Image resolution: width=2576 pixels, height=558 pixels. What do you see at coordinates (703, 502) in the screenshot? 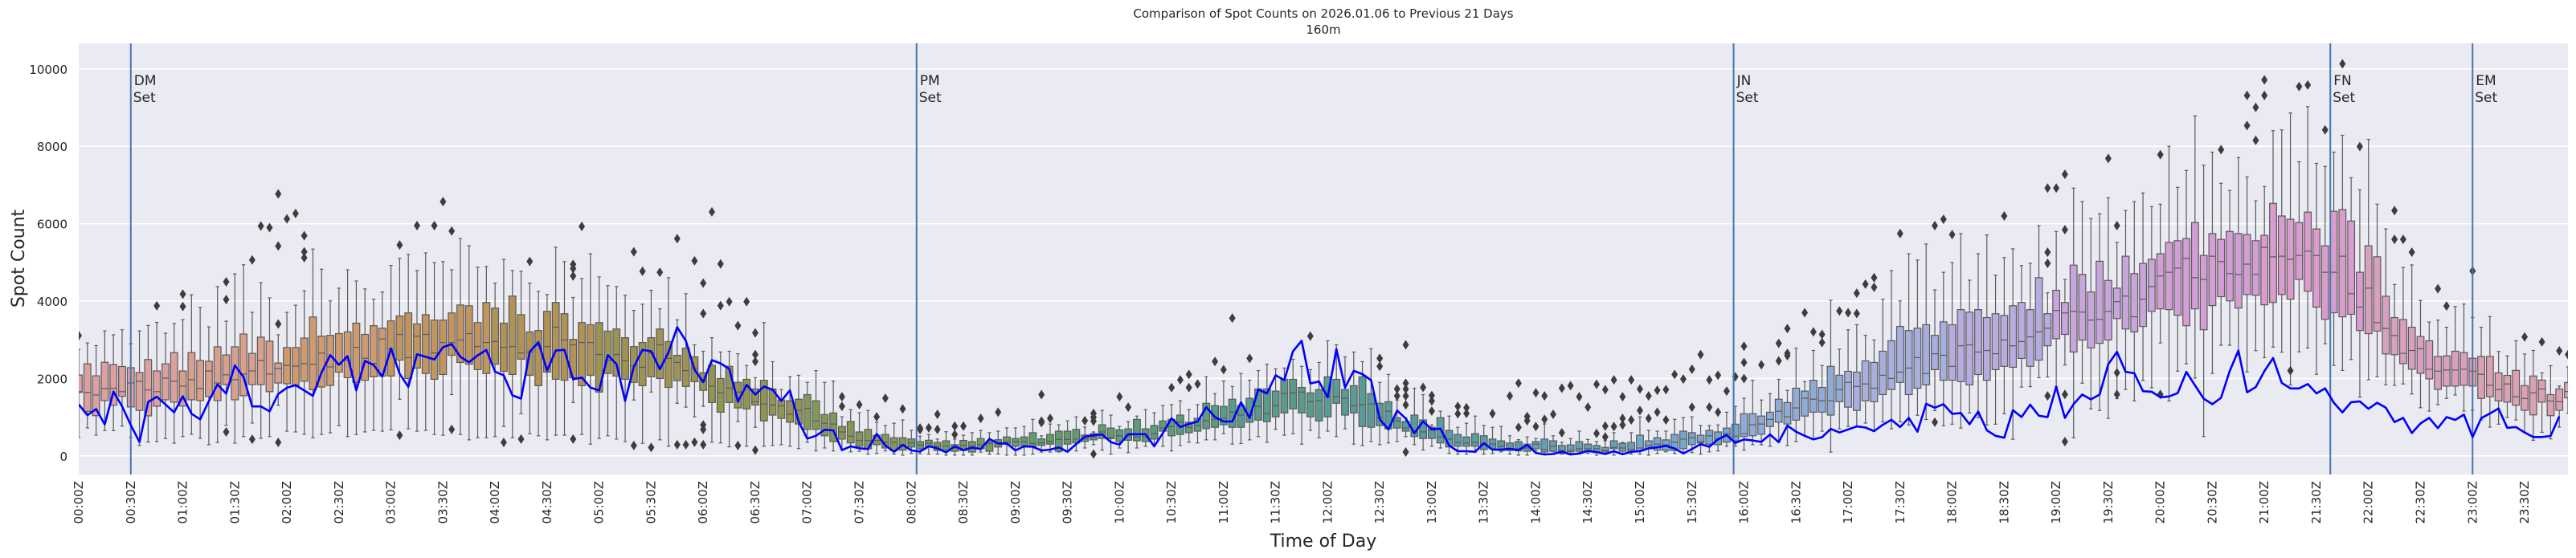
I see `x-tick-label: 06:00Z` at bounding box center [703, 502].